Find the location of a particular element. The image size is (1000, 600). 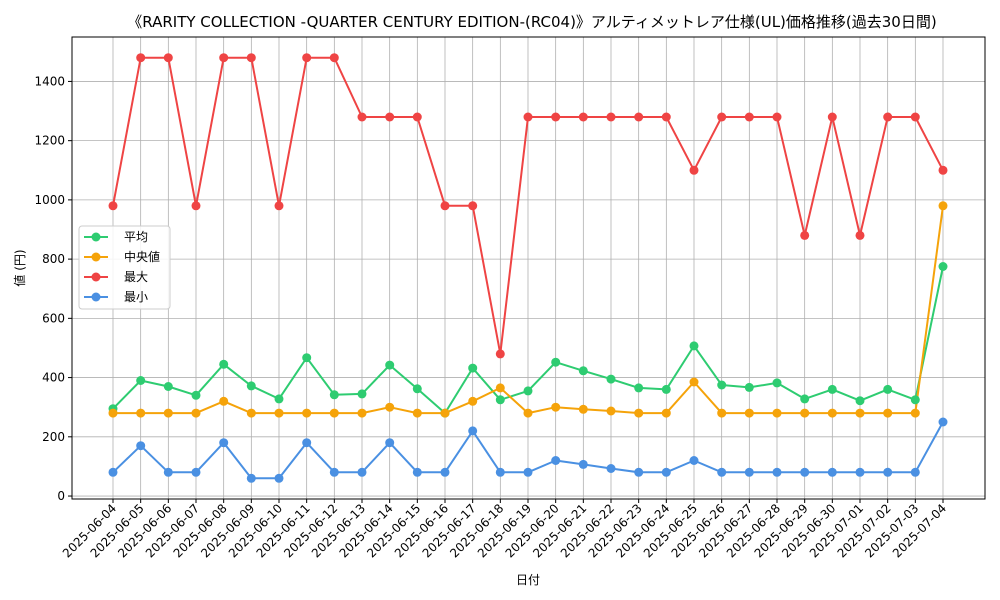

y-tick-label: 1200 is located at coordinates (49, 141).